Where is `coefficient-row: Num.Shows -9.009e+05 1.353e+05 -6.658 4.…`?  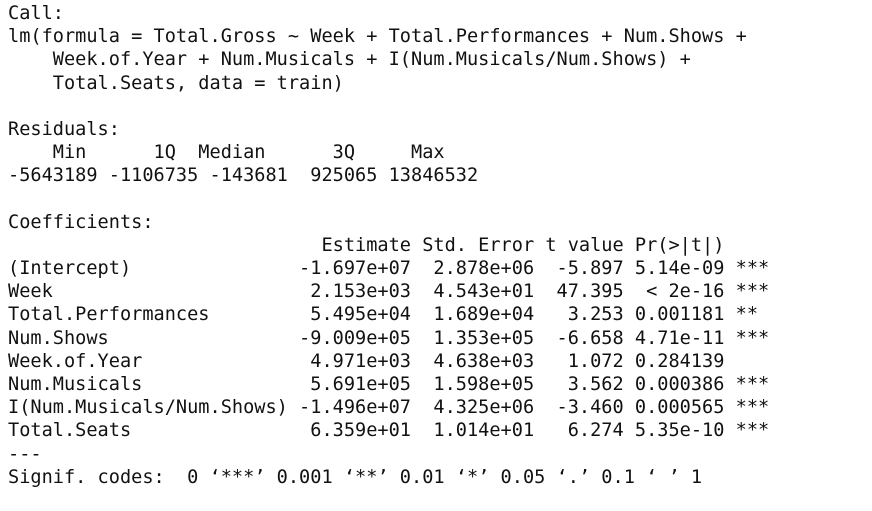 coefficient-row: Num.Shows -9.009e+05 1.353e+05 -6.658 4.… is located at coordinates (389, 338).